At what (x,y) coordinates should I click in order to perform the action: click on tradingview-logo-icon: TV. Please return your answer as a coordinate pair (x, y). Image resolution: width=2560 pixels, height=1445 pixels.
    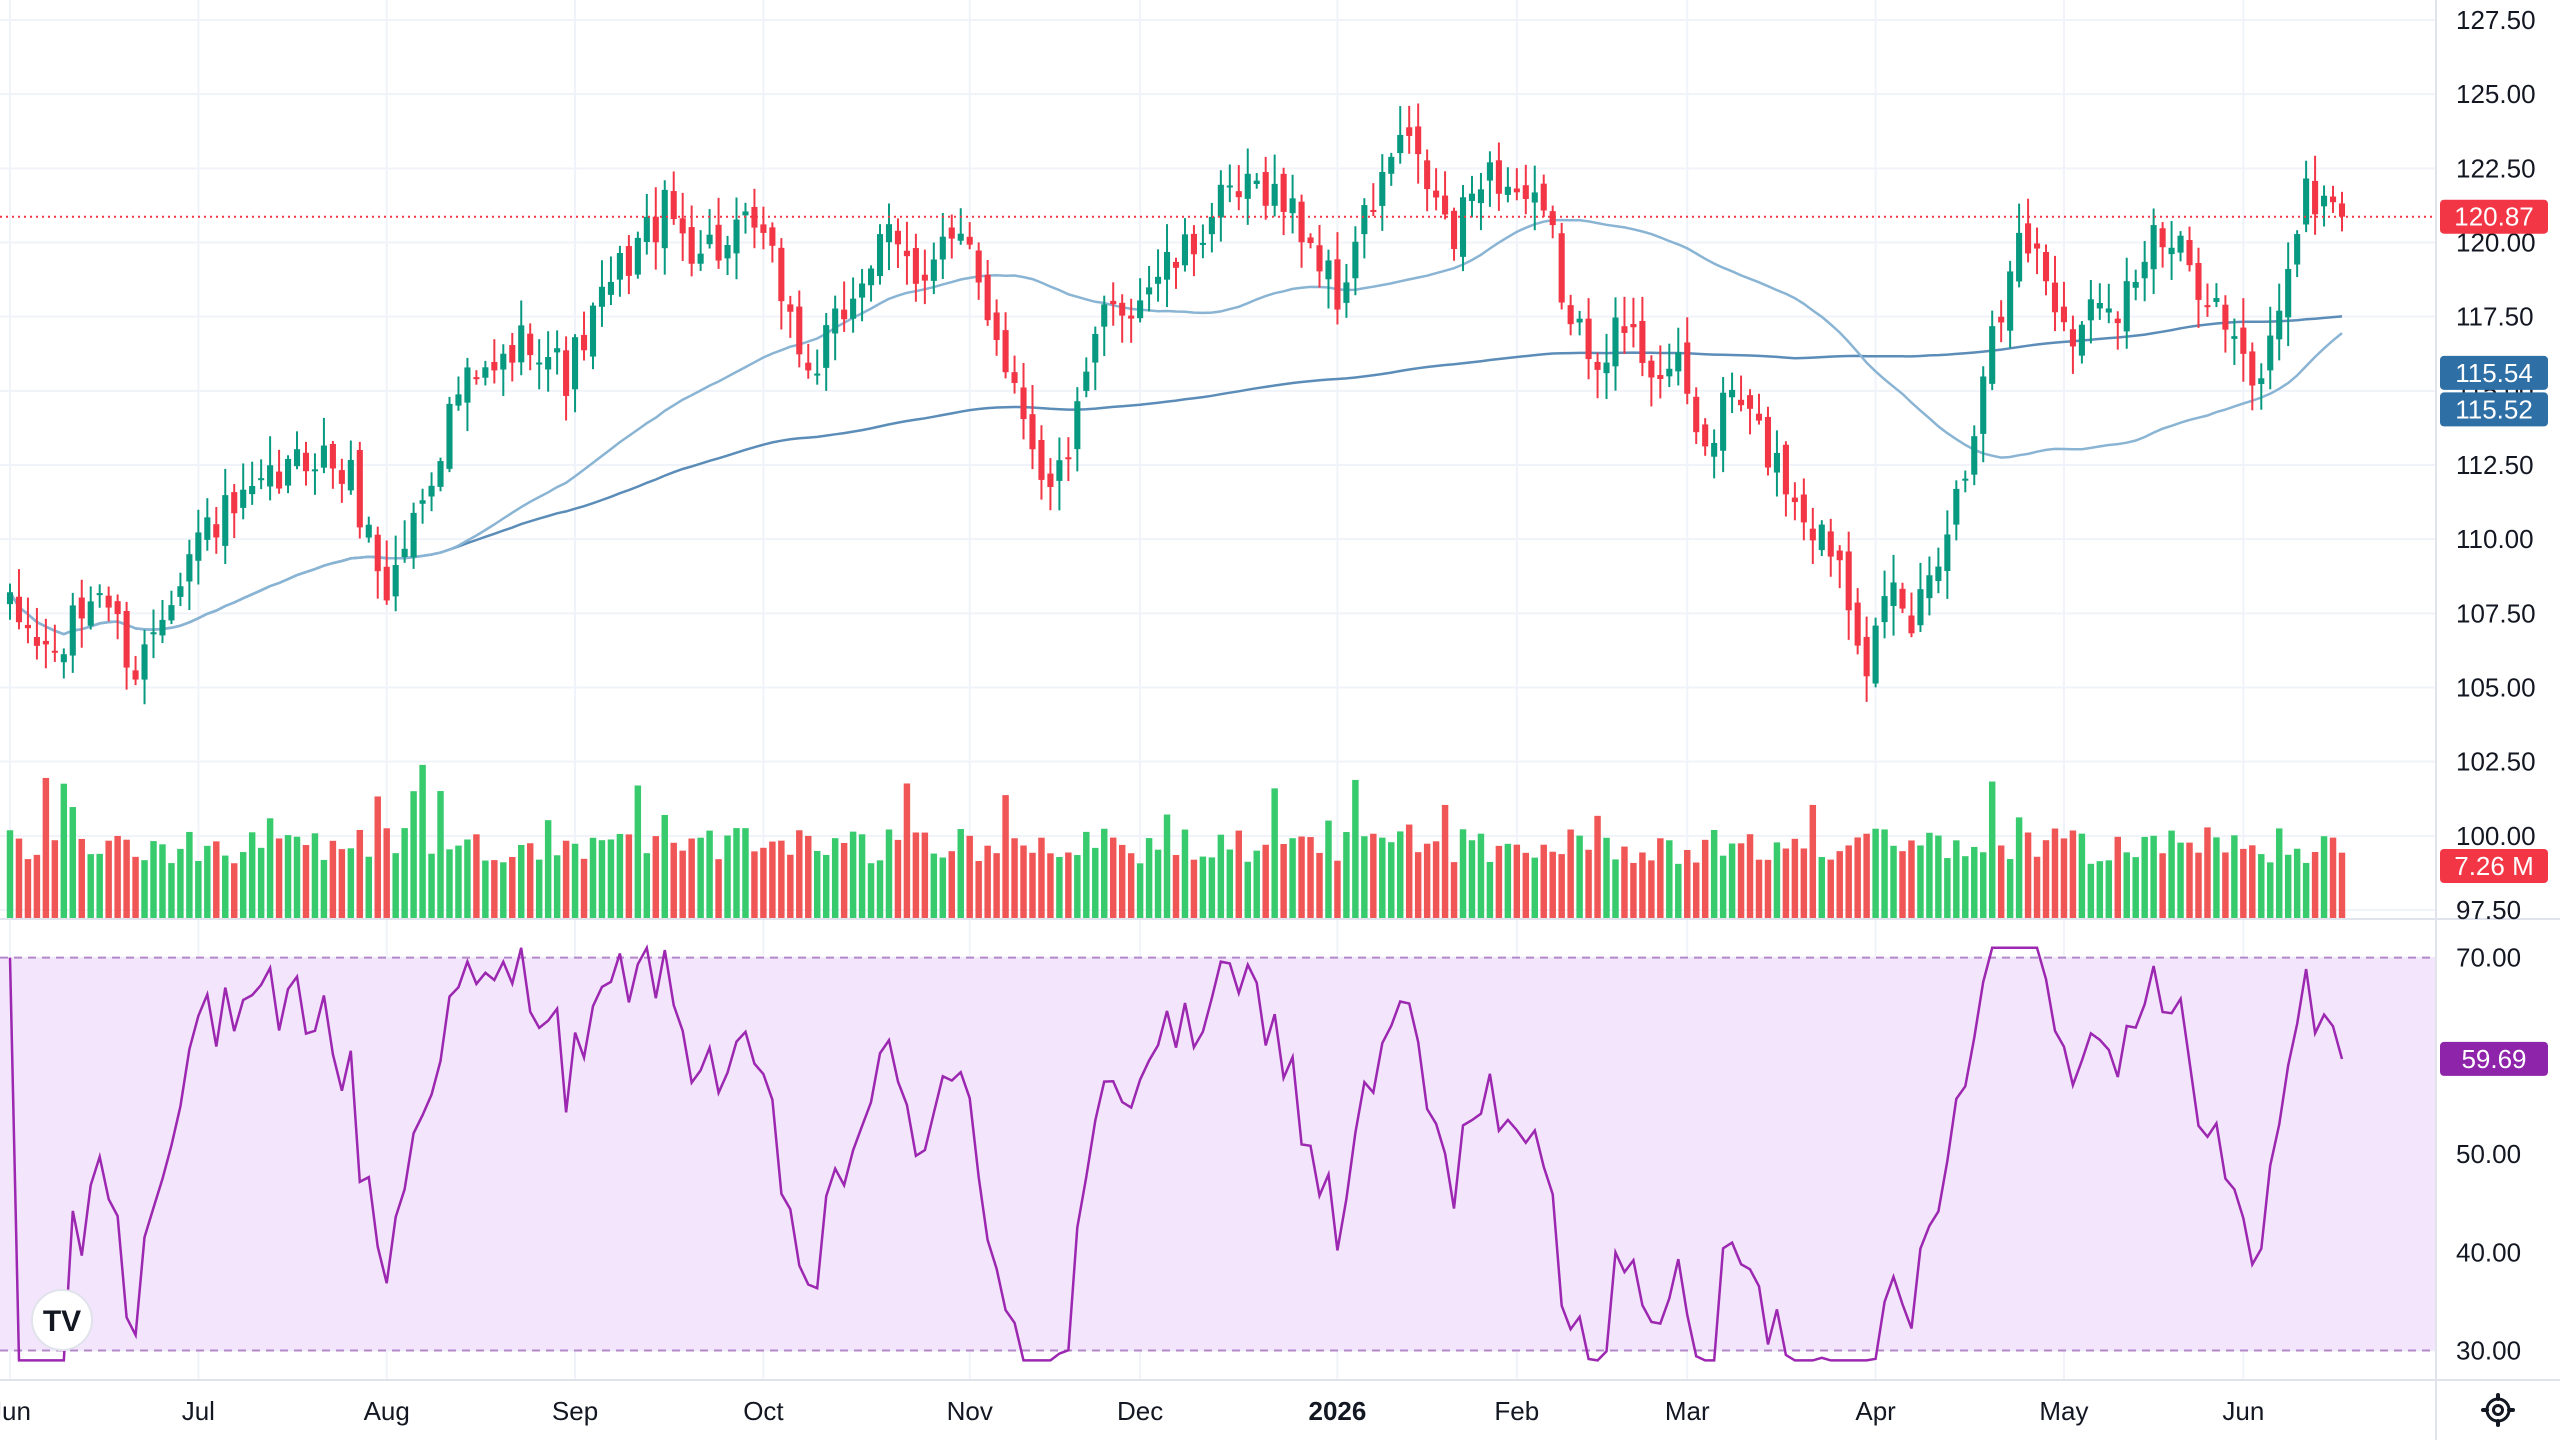
    Looking at the image, I should click on (62, 1320).